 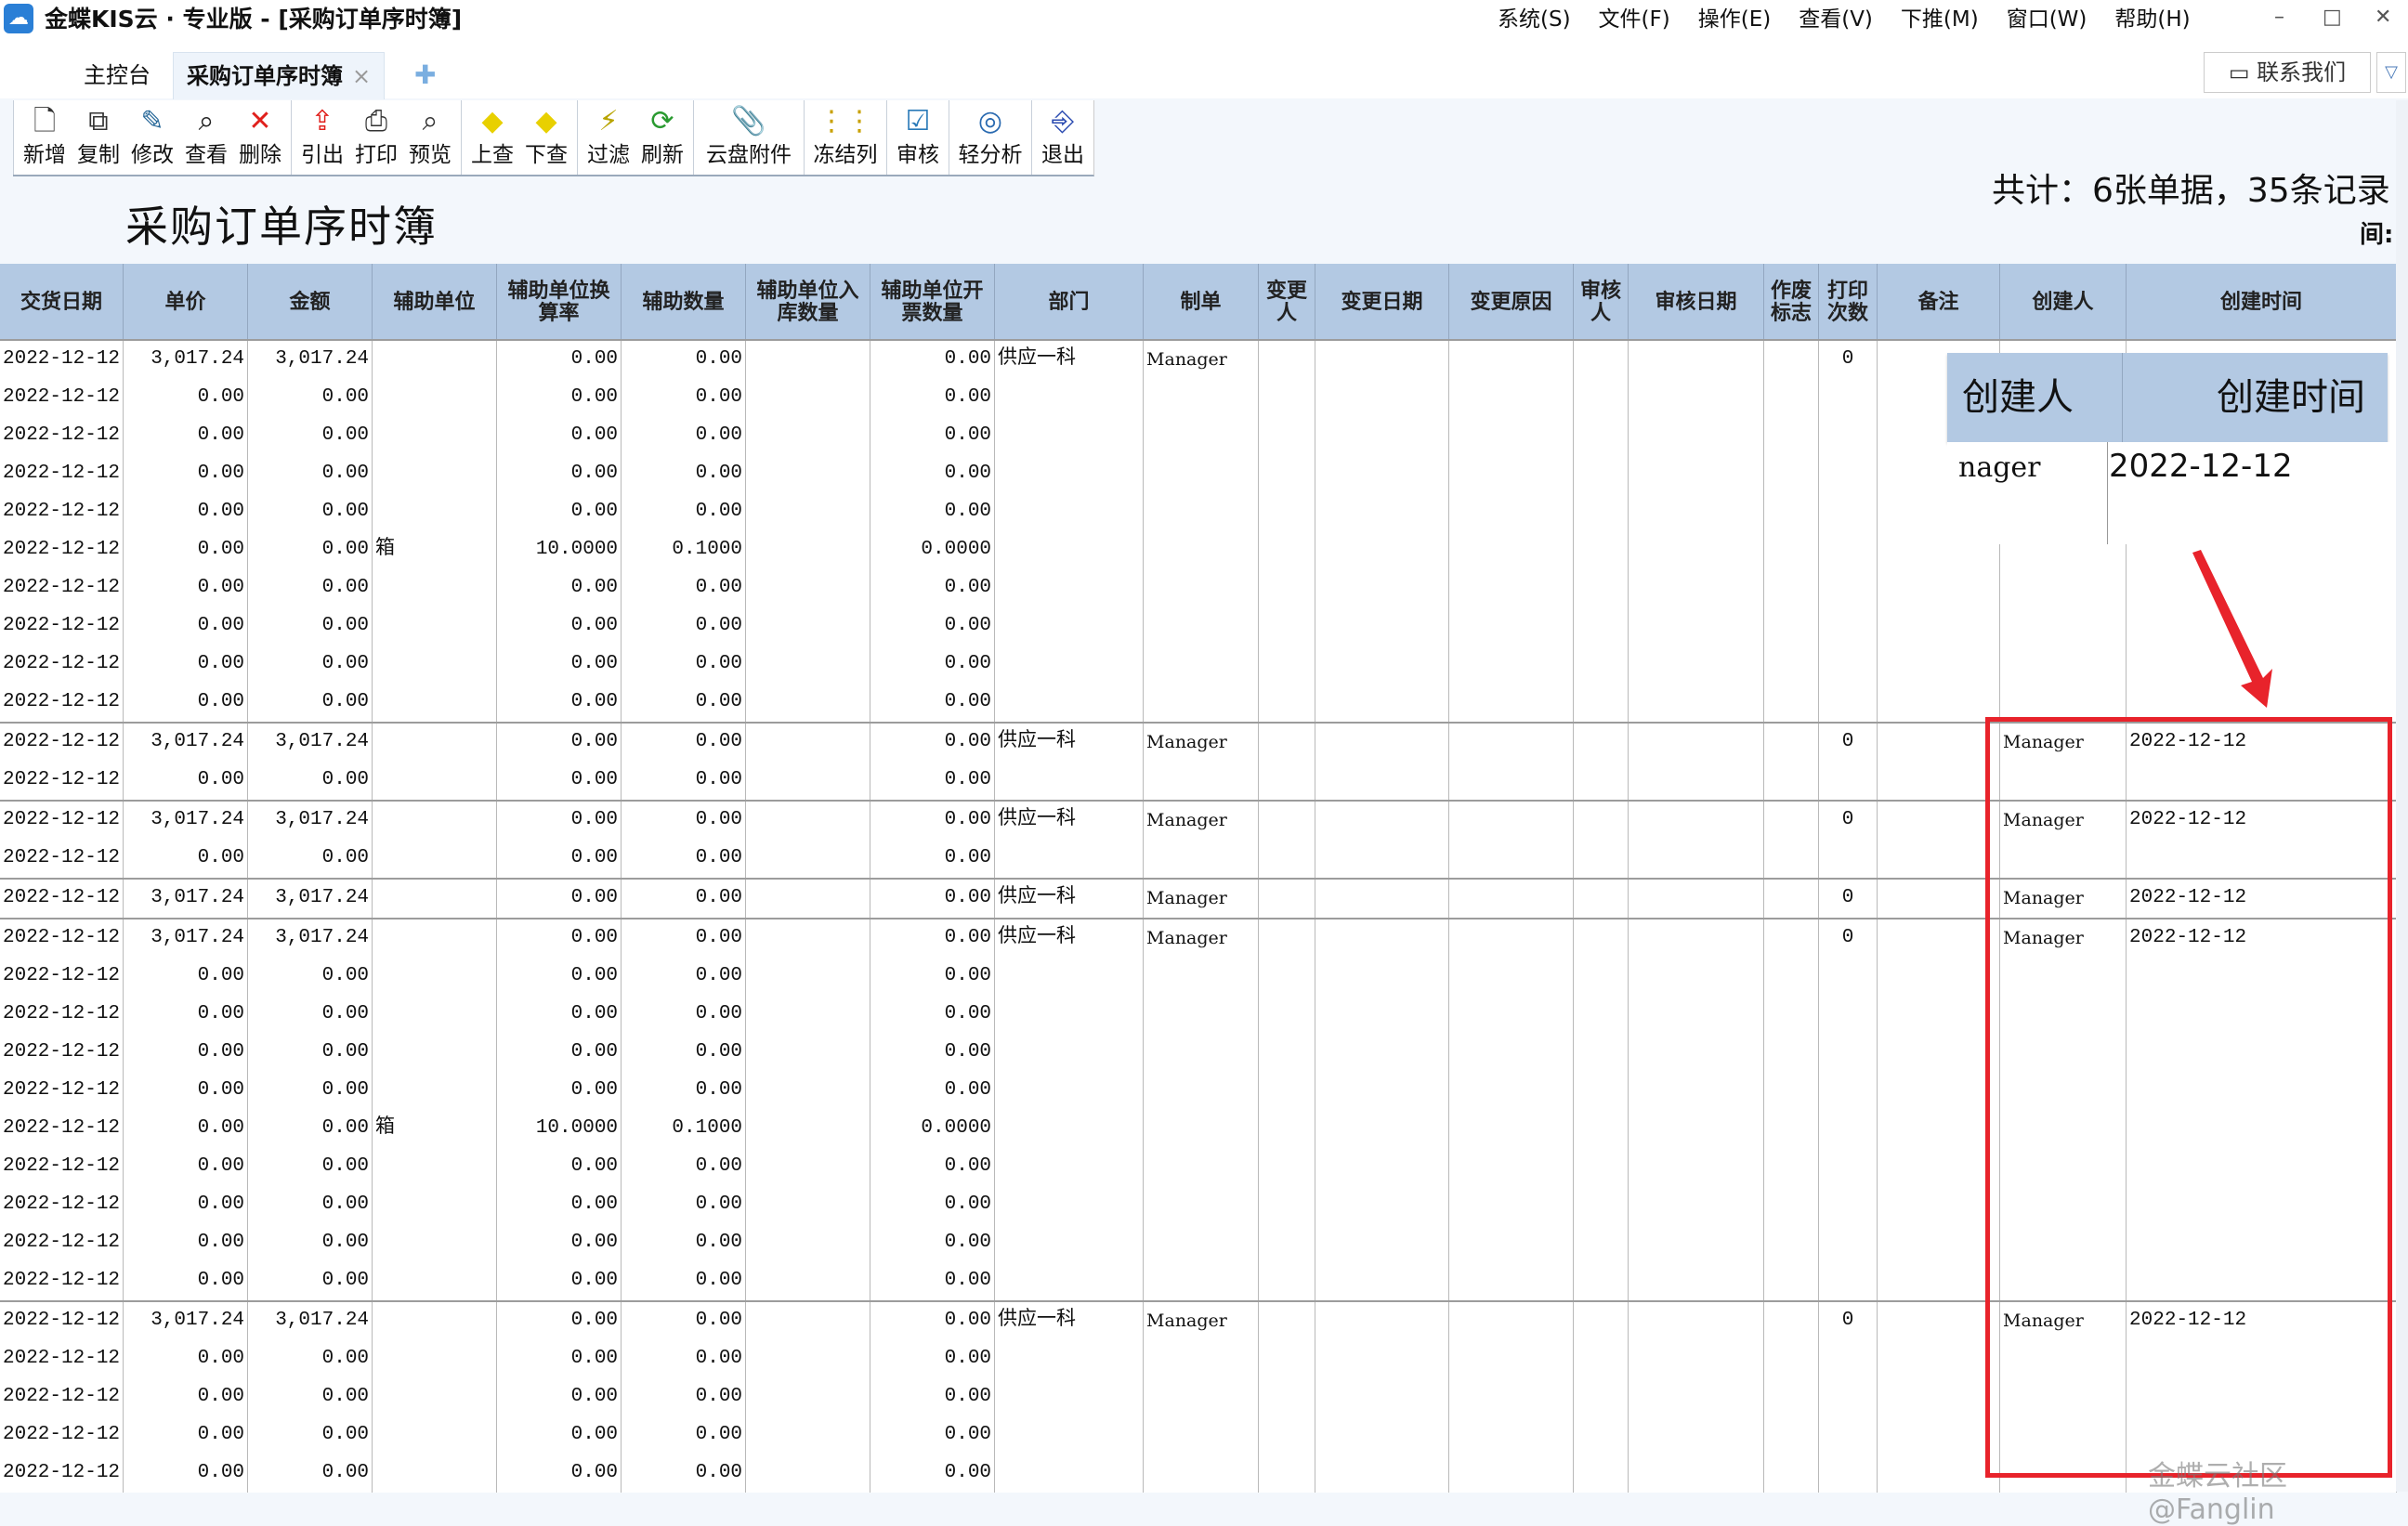 I want to click on close-window-button: ✕, so click(x=2383, y=17).